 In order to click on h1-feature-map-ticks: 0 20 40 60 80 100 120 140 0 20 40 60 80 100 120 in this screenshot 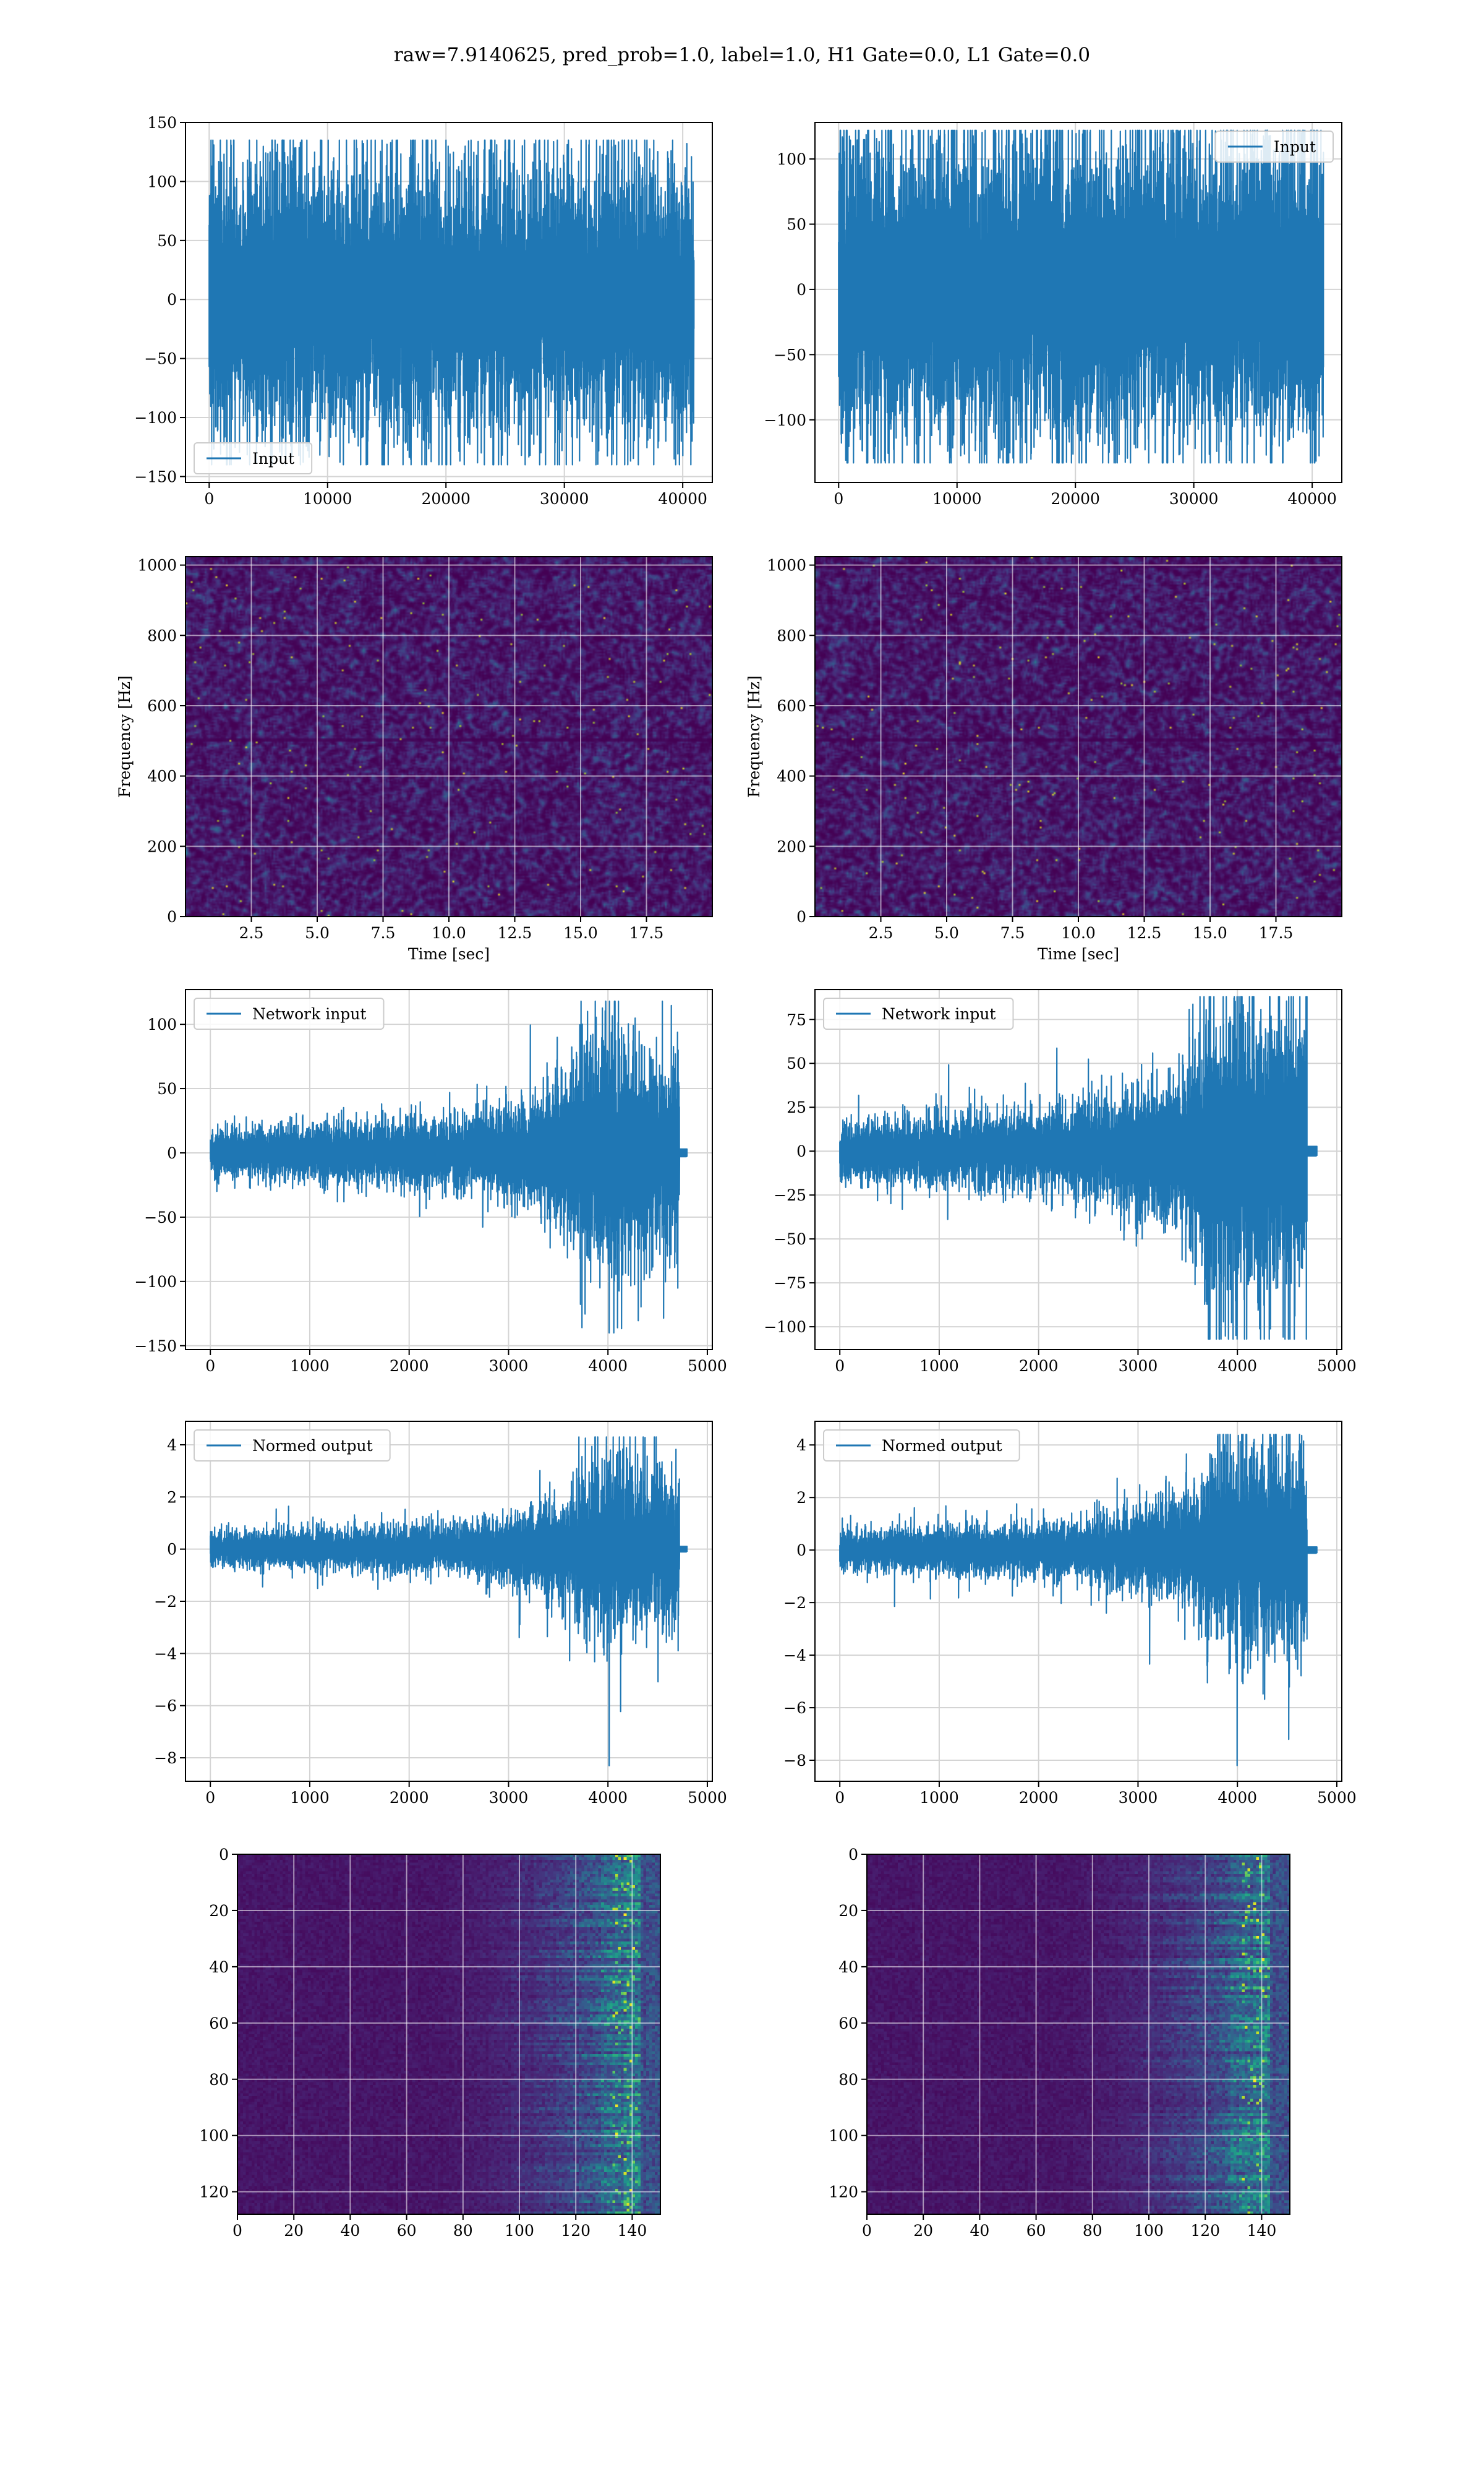, I will do `click(423, 2043)`.